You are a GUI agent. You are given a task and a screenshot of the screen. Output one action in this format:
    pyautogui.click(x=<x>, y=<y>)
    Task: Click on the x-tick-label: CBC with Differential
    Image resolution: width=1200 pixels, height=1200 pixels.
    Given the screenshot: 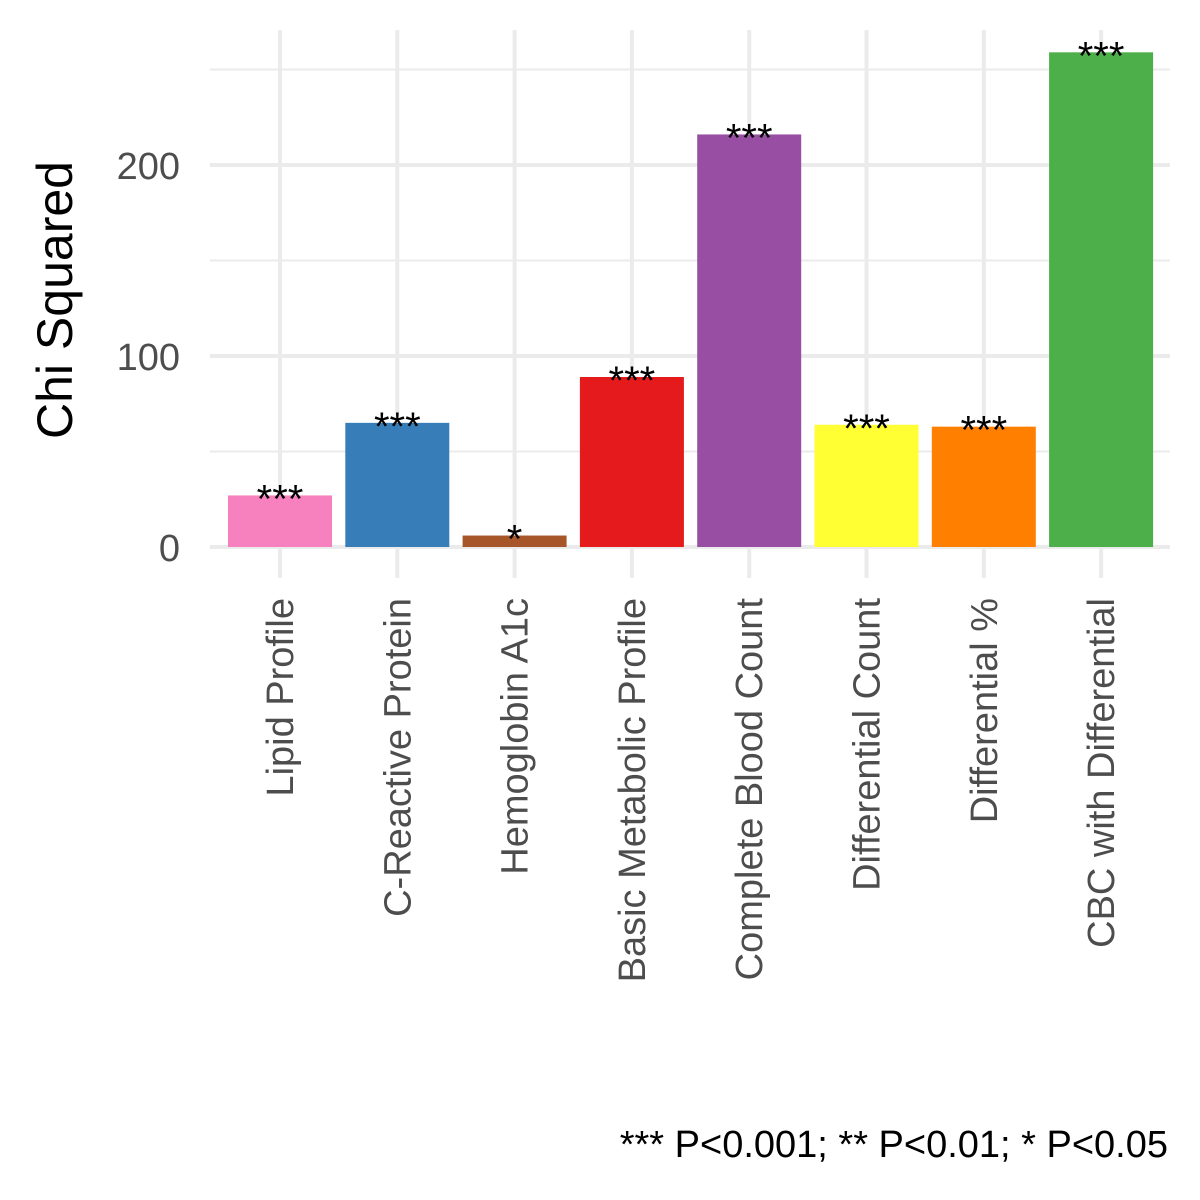 What is the action you would take?
    pyautogui.click(x=1102, y=773)
    